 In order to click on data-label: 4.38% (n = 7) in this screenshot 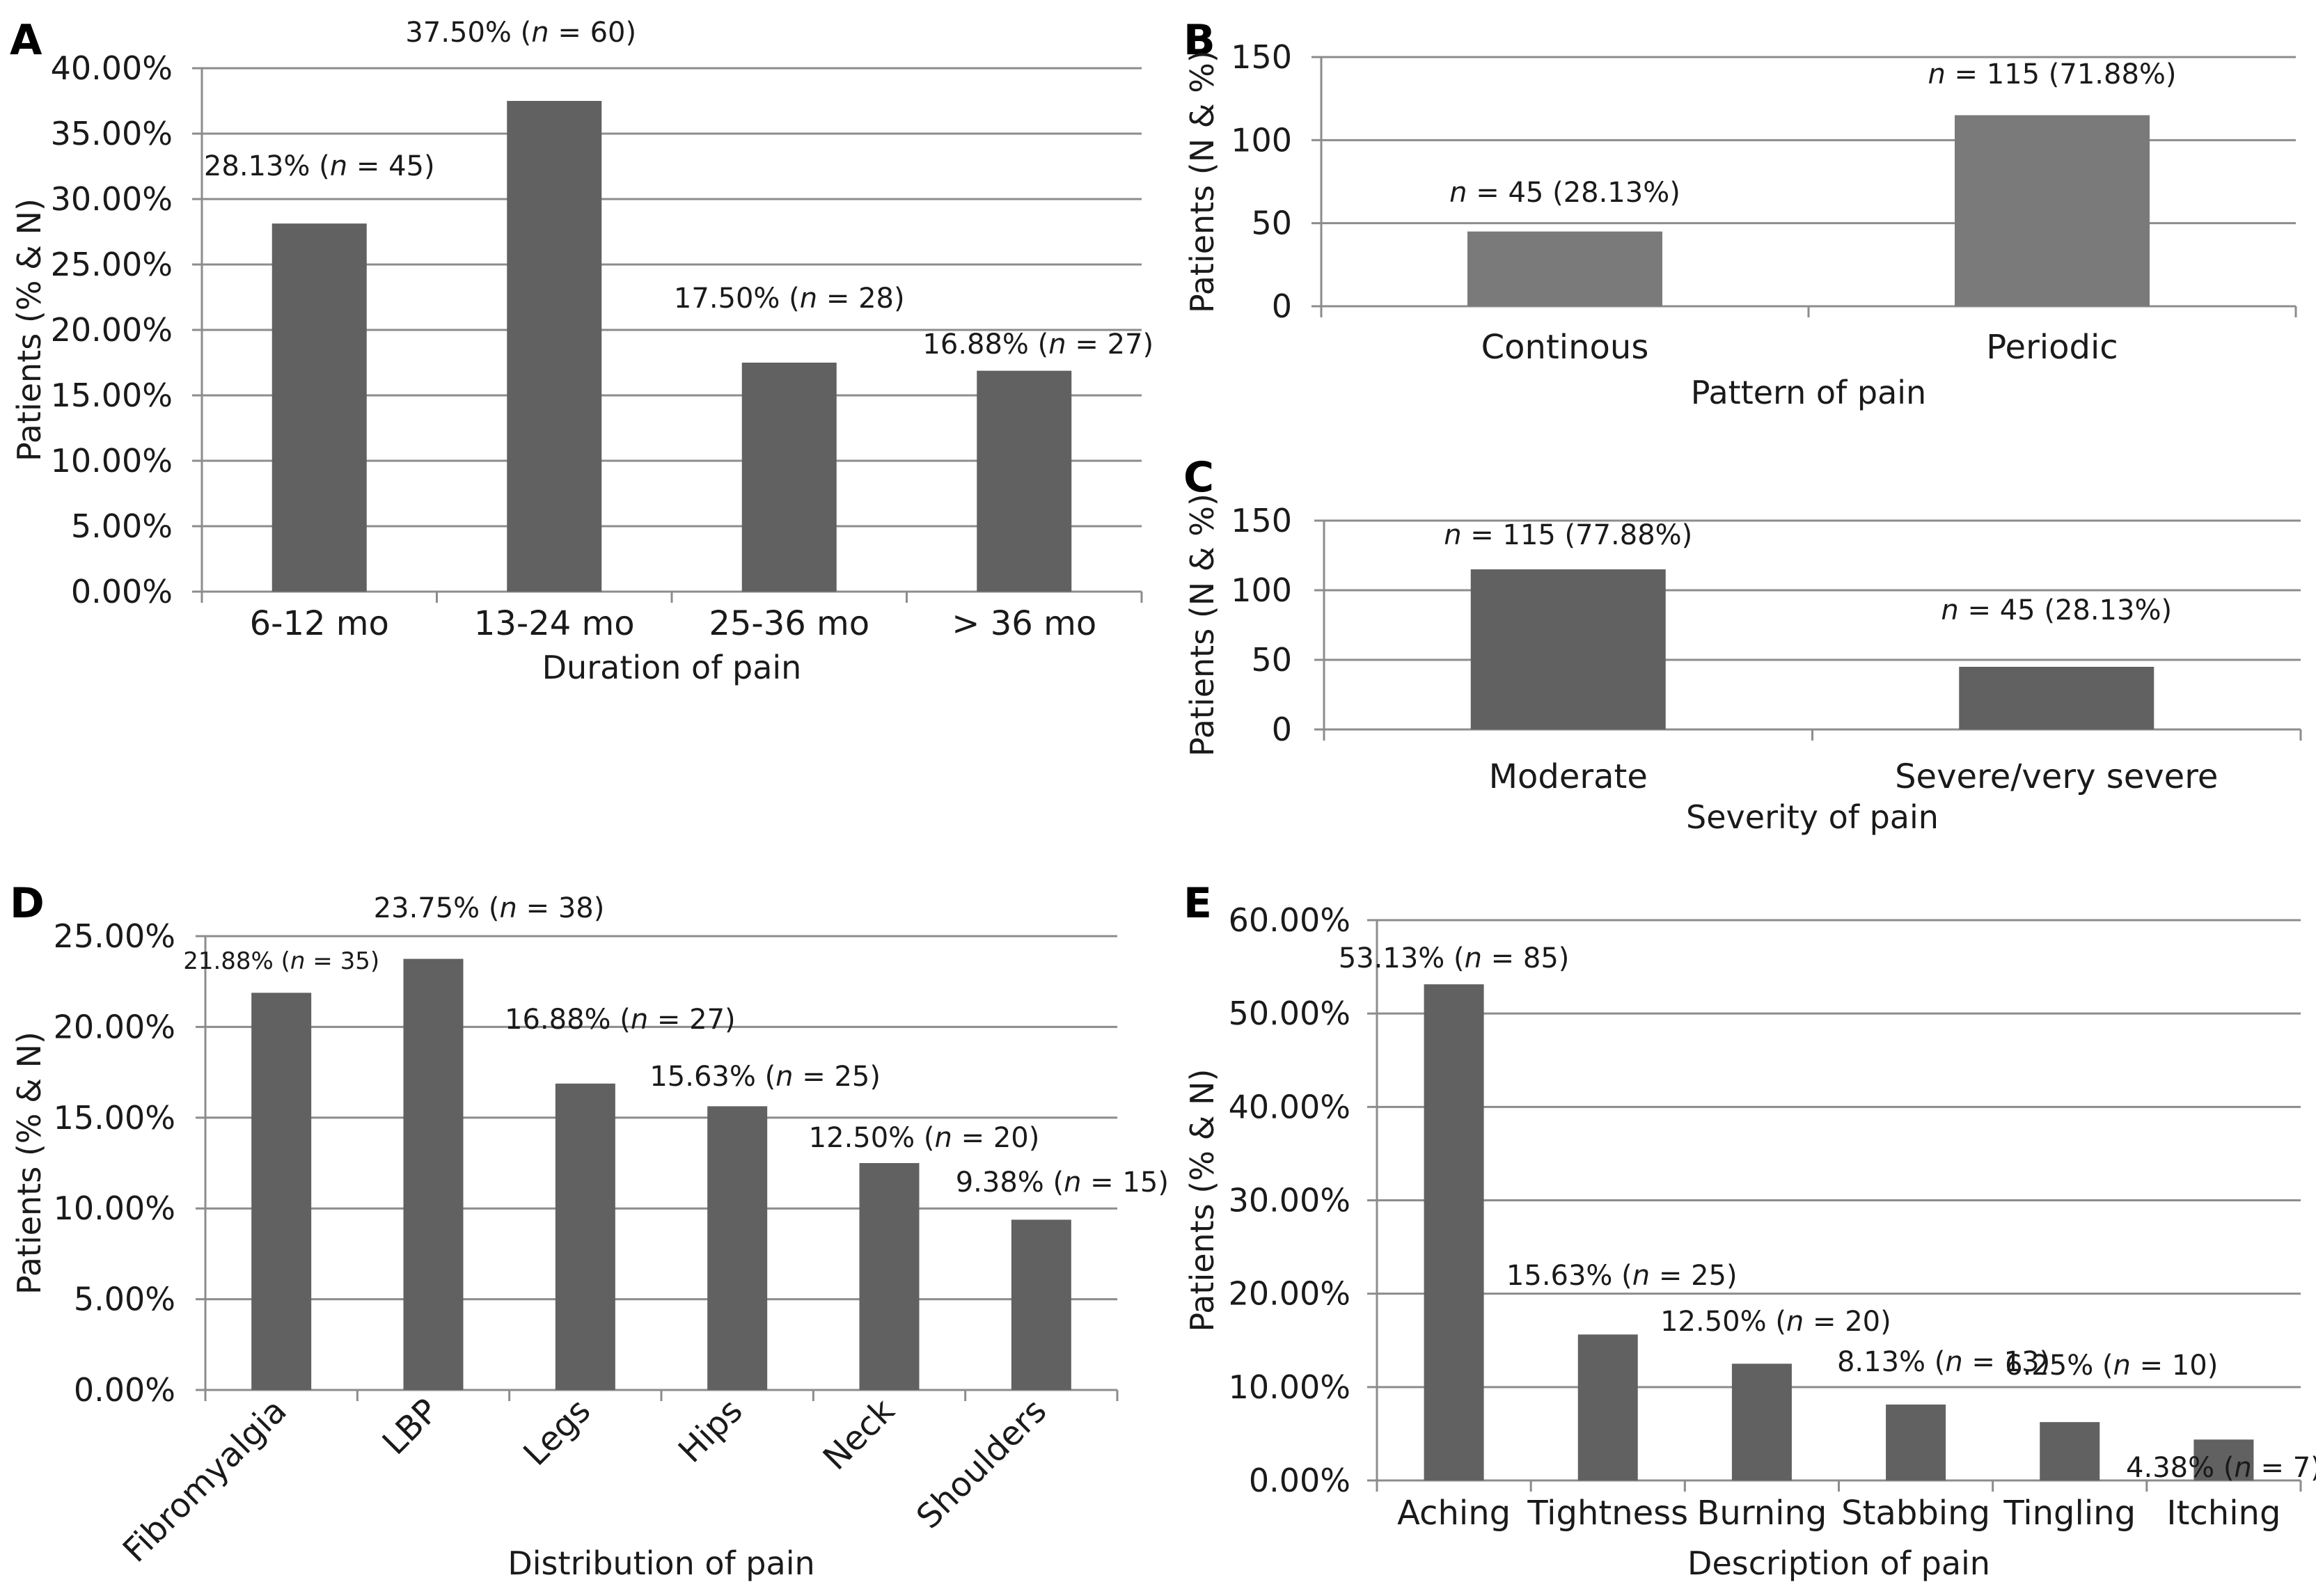, I will do `click(2221, 1468)`.